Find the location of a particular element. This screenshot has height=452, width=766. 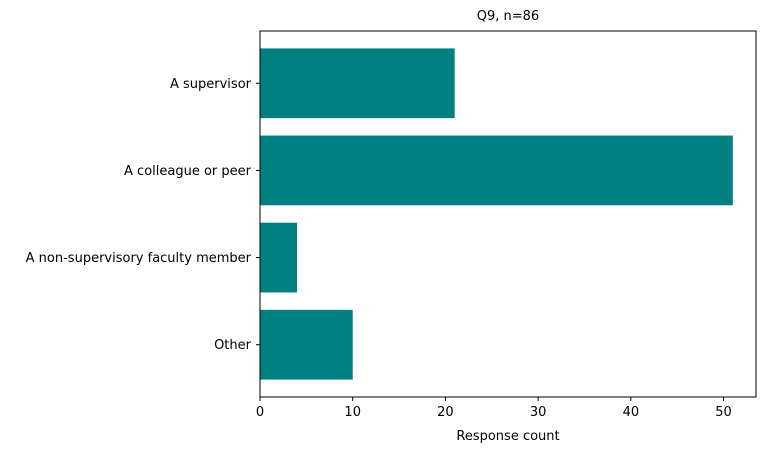

x-tick-label: 0 is located at coordinates (260, 412).